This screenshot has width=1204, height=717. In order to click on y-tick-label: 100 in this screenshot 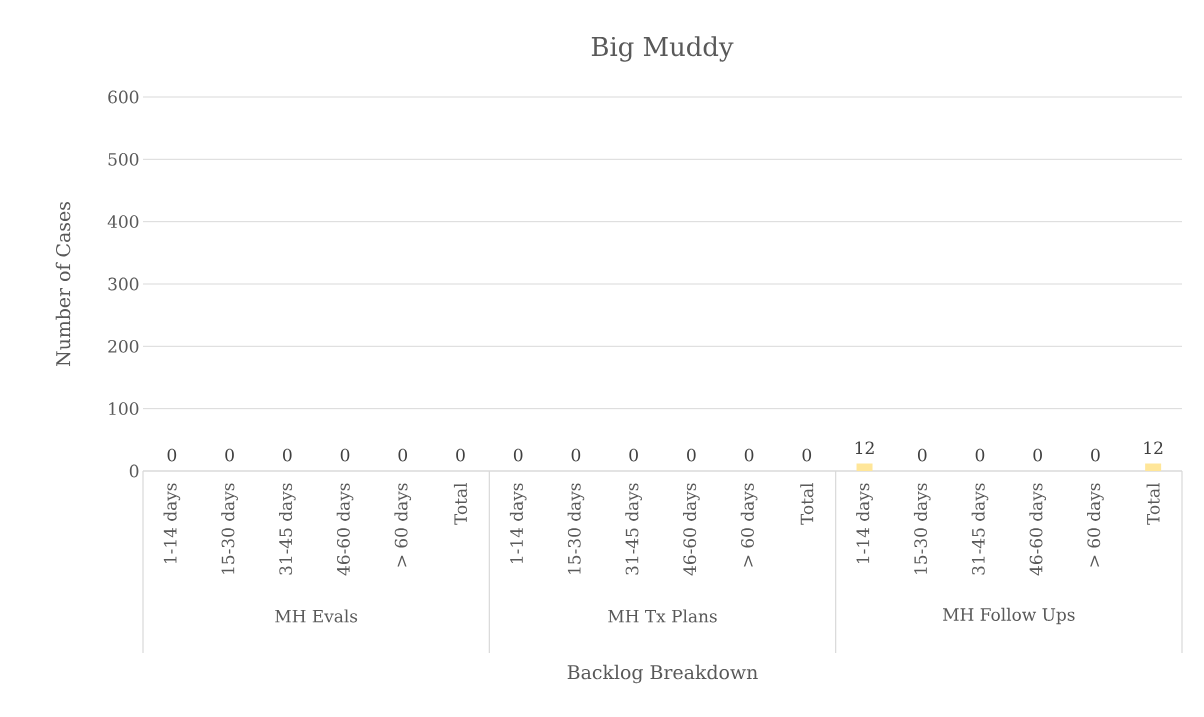, I will do `click(124, 409)`.